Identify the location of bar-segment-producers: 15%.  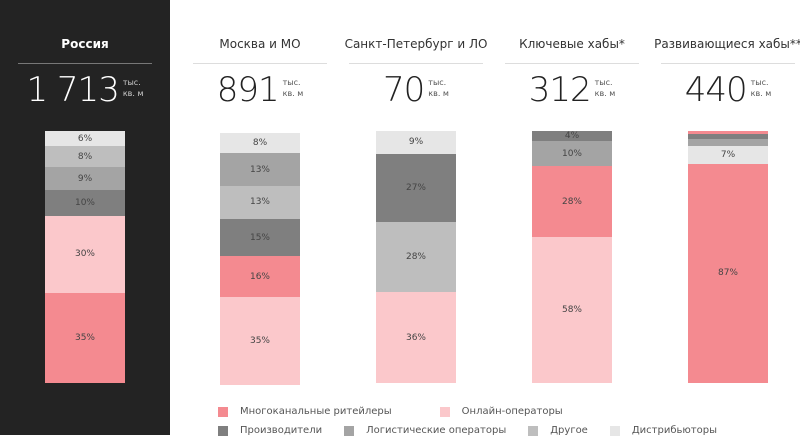
(260, 237).